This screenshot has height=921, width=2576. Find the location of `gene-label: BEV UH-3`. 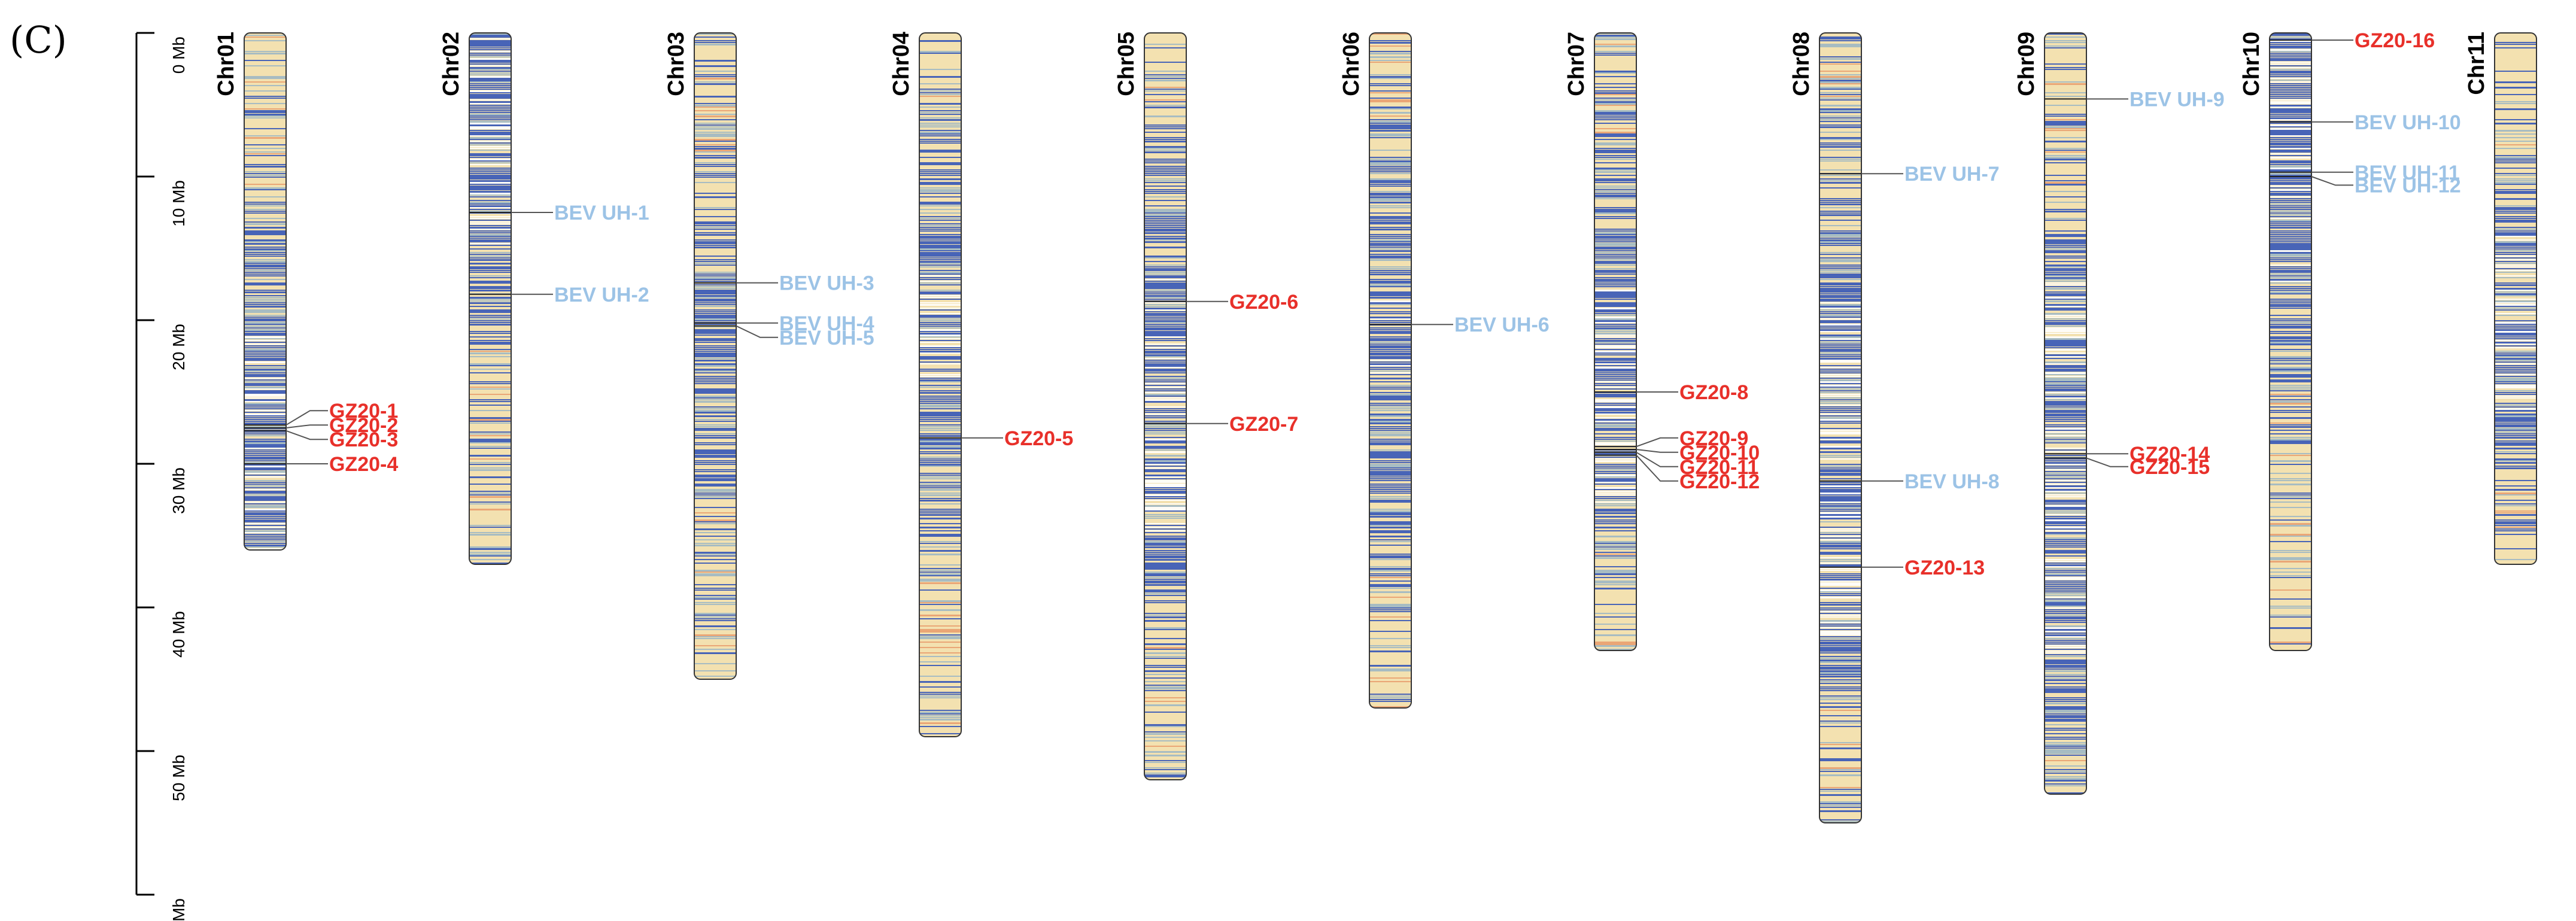

gene-label: BEV UH-3 is located at coordinates (826, 284).